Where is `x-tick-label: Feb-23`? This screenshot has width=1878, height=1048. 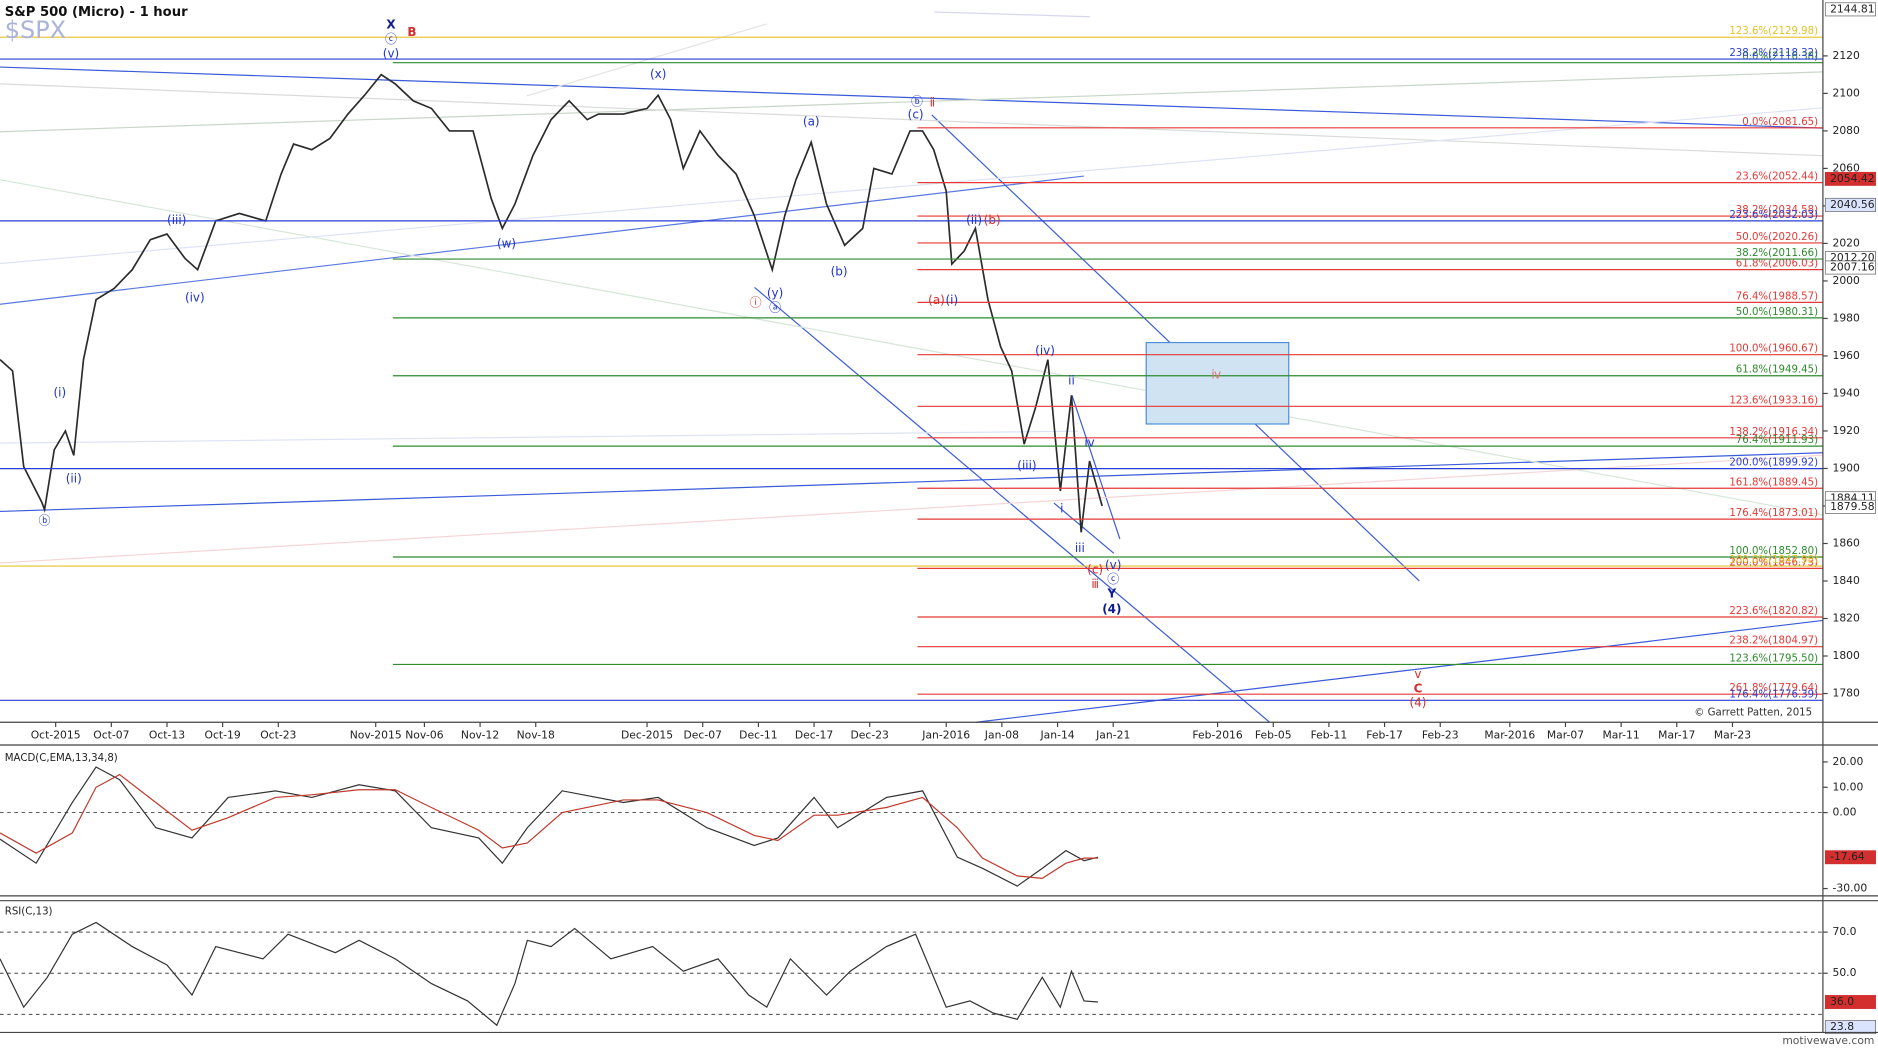 x-tick-label: Feb-23 is located at coordinates (1440, 734).